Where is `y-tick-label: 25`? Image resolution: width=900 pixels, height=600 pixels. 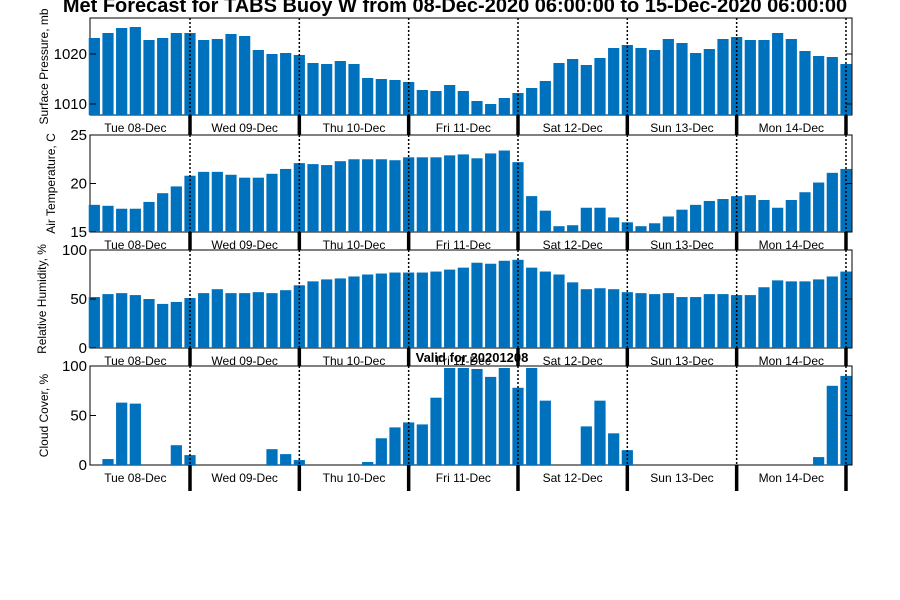 y-tick-label: 25 is located at coordinates (78, 135).